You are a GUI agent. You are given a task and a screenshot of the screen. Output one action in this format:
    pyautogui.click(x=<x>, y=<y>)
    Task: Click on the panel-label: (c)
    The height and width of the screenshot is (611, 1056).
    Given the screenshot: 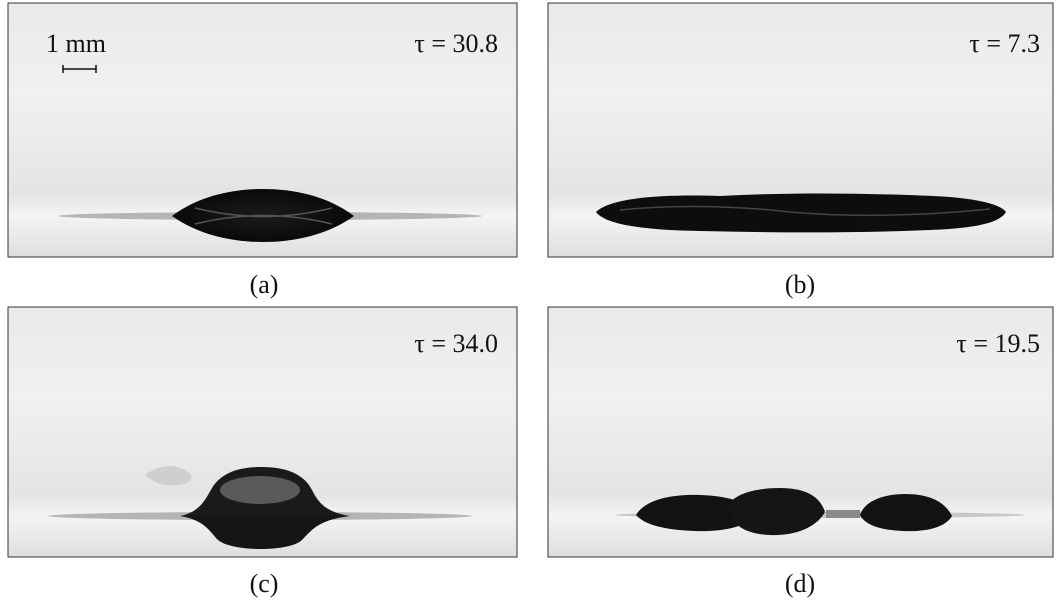 What is the action you would take?
    pyautogui.click(x=264, y=583)
    